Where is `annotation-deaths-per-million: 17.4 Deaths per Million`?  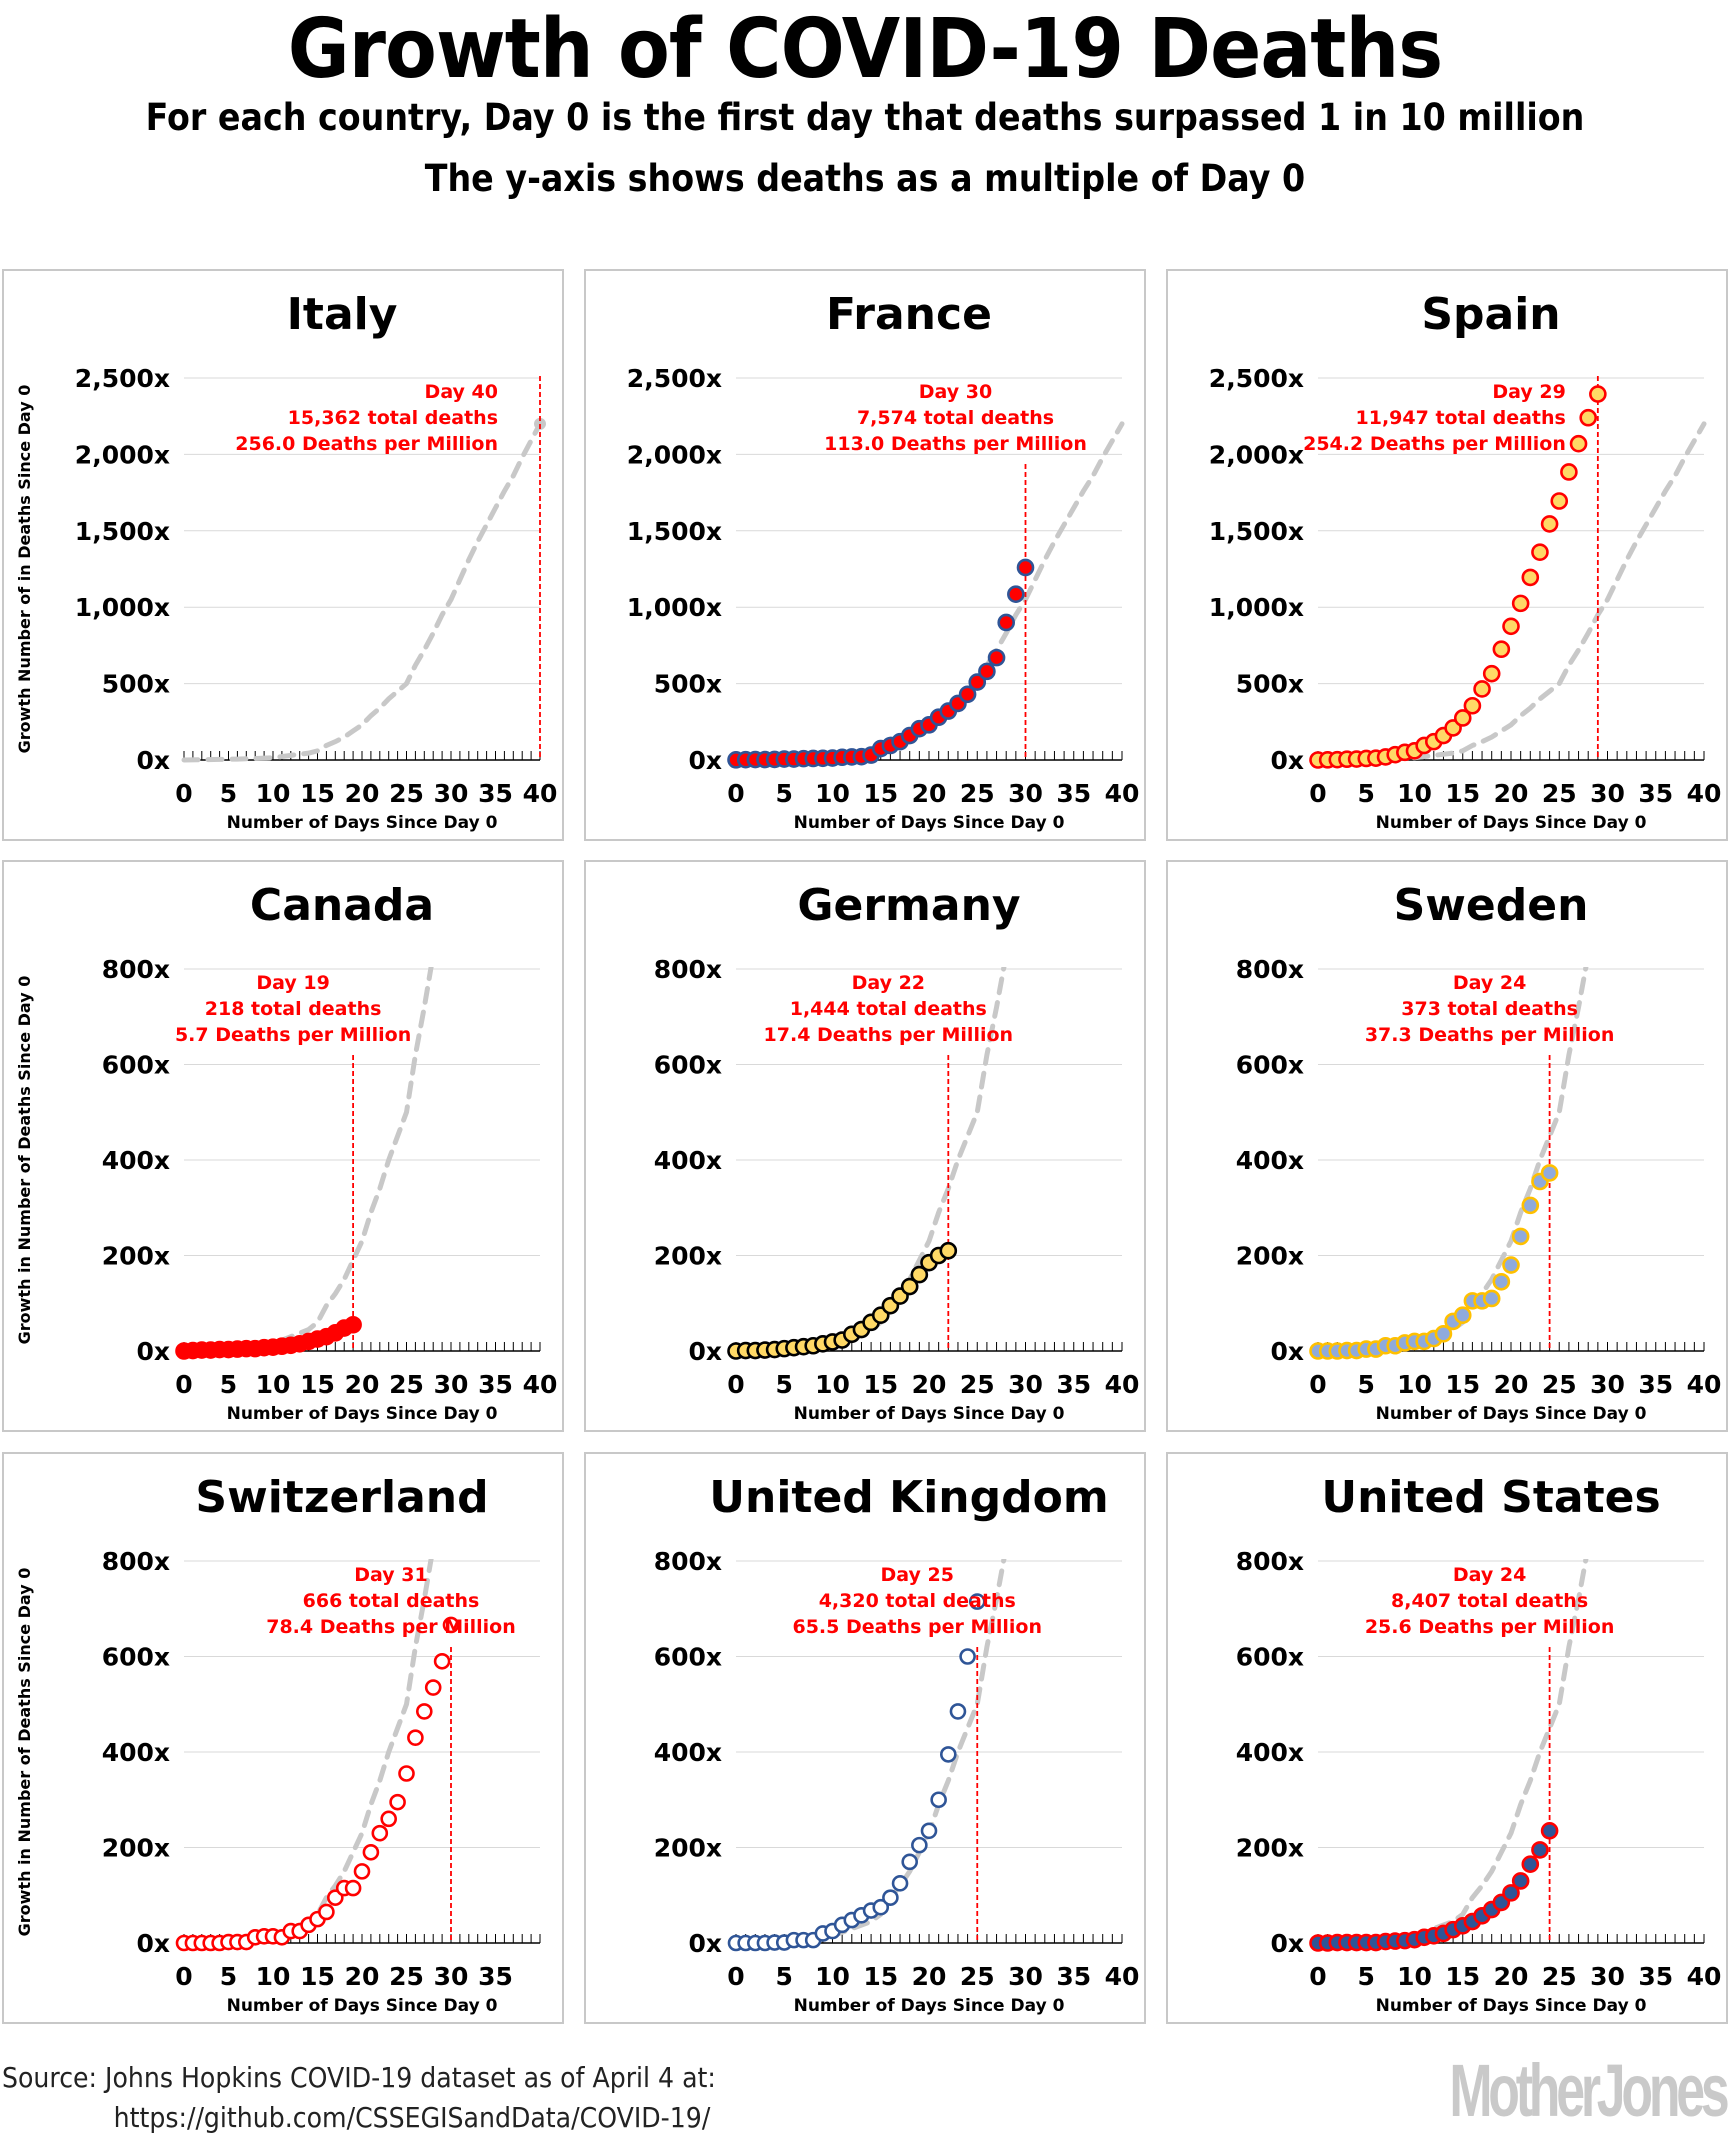 annotation-deaths-per-million: 17.4 Deaths per Million is located at coordinates (889, 1035).